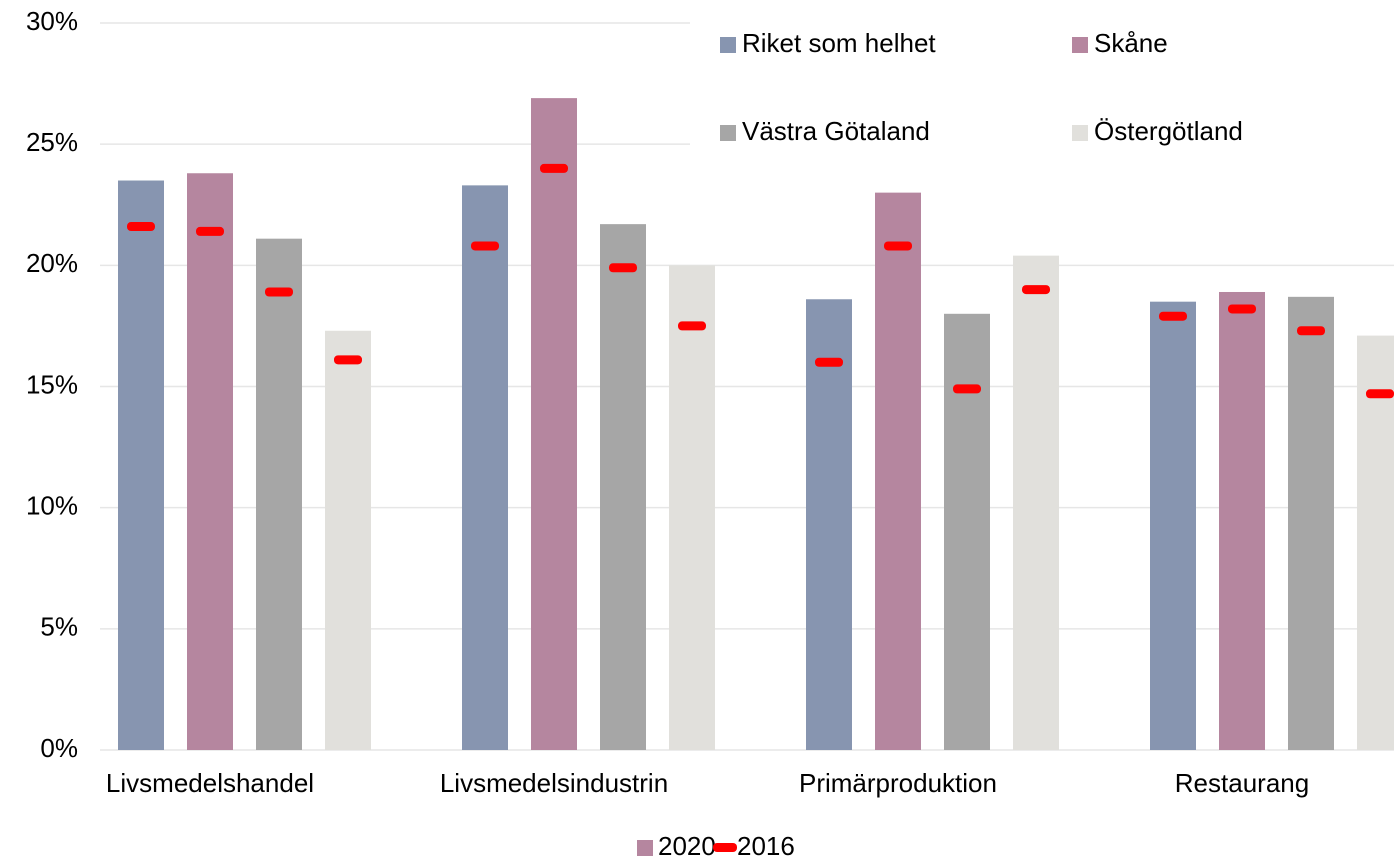 The width and height of the screenshot is (1394, 859). Describe the element at coordinates (52, 142) in the screenshot. I see `y-tick-label: 25%` at that location.